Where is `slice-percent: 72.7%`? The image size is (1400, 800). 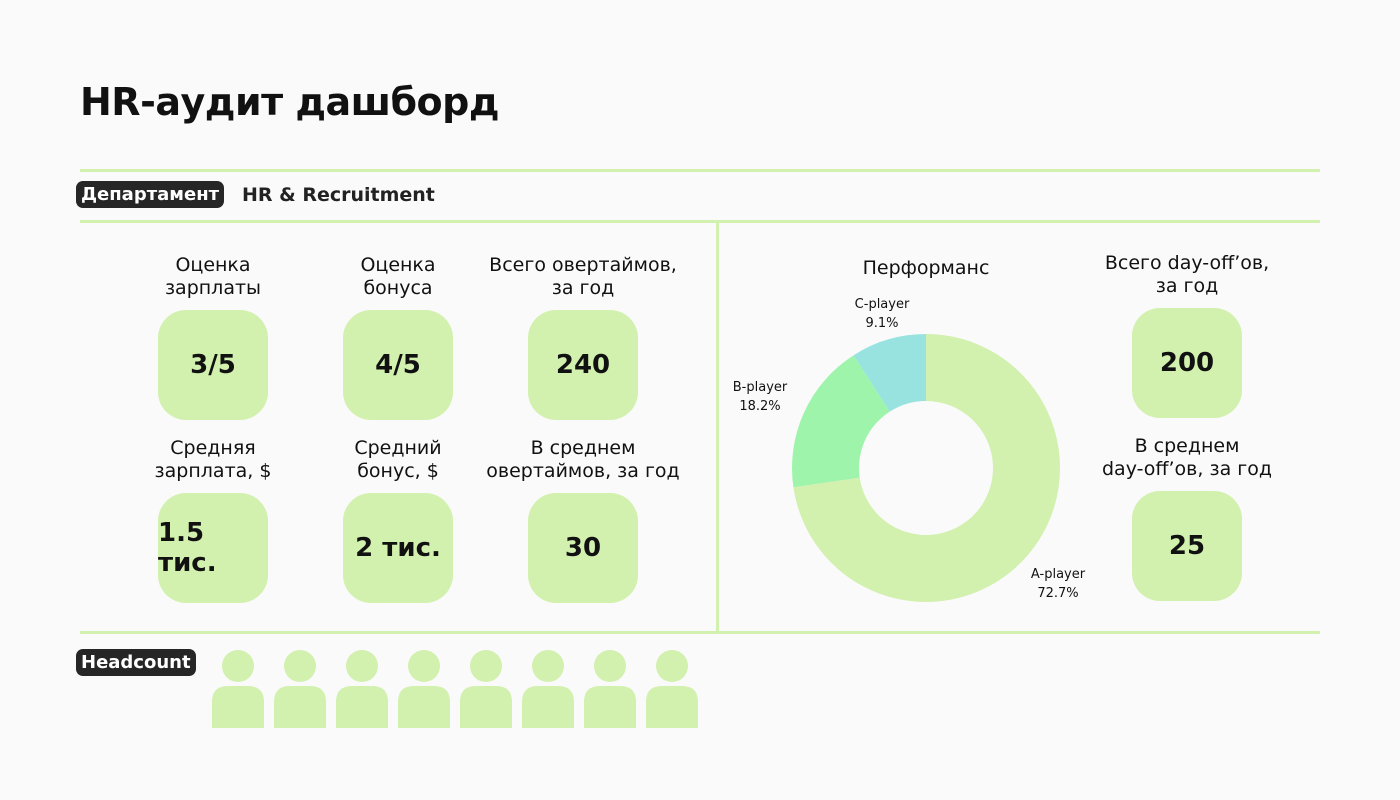
slice-percent: 72.7% is located at coordinates (1058, 593).